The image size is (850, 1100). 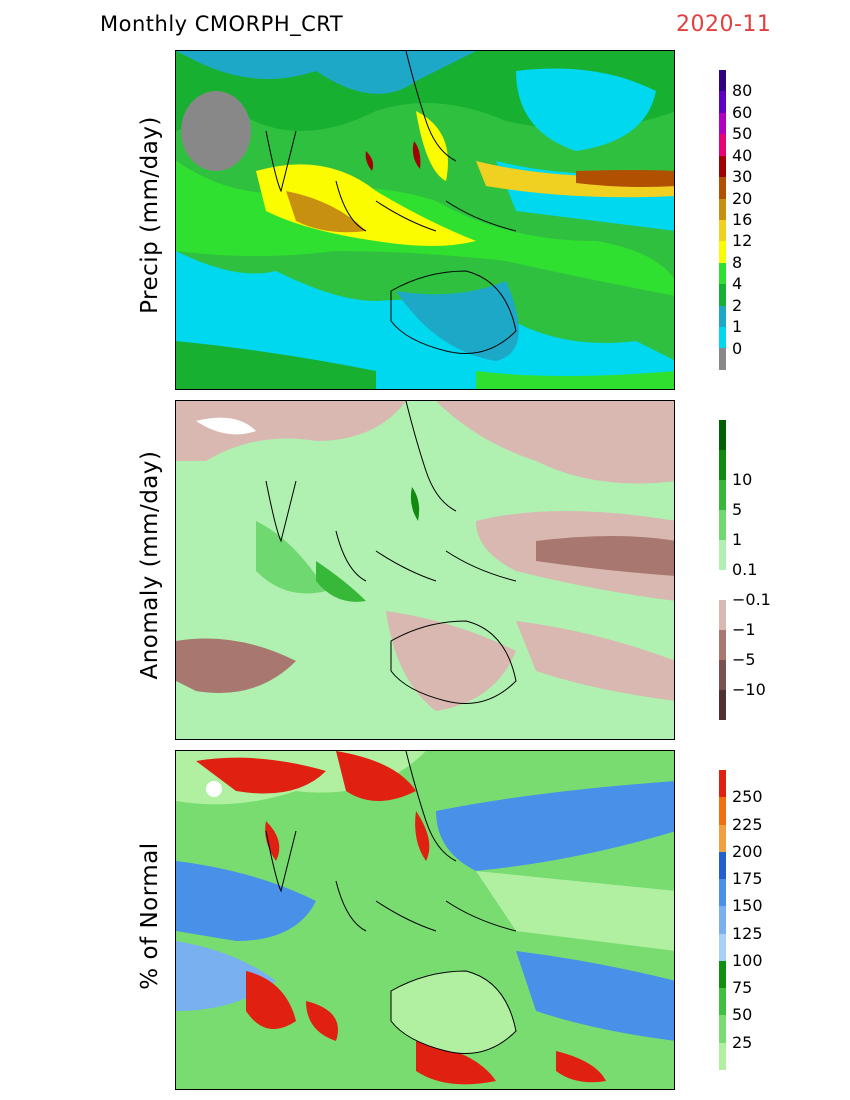 I want to click on colorbar-tick-label: −0.1, so click(x=751, y=599).